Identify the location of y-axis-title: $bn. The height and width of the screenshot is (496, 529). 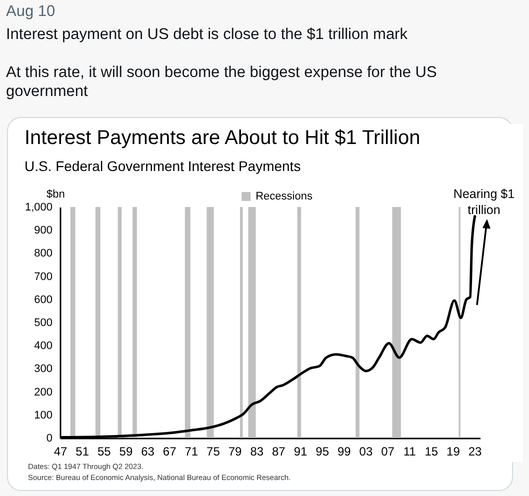
(55, 194).